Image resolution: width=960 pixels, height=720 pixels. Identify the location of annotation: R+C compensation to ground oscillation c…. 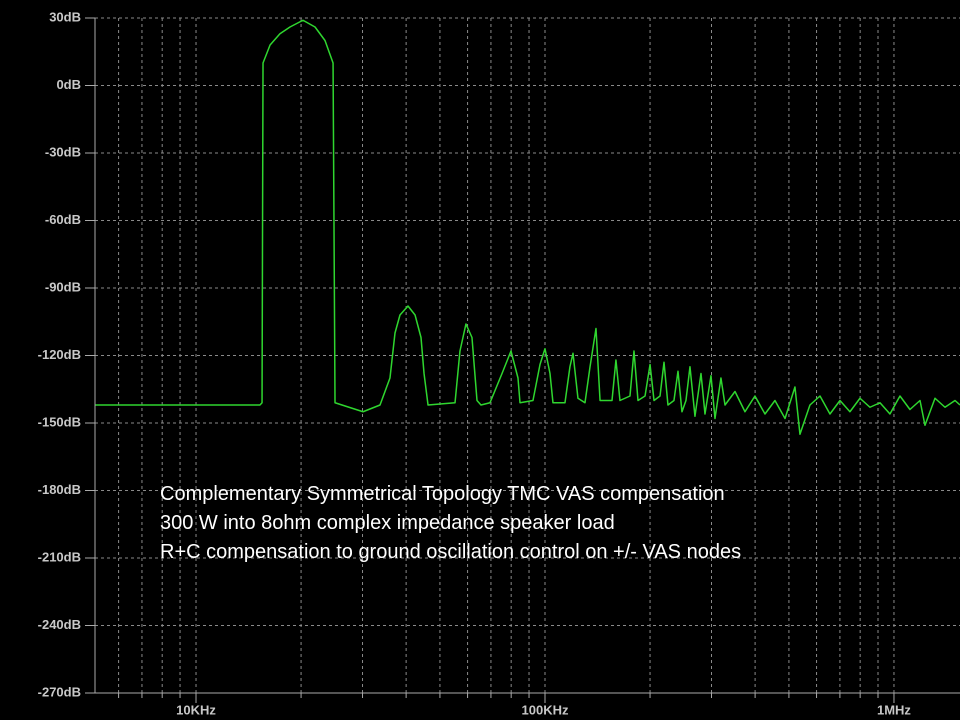
(450, 552).